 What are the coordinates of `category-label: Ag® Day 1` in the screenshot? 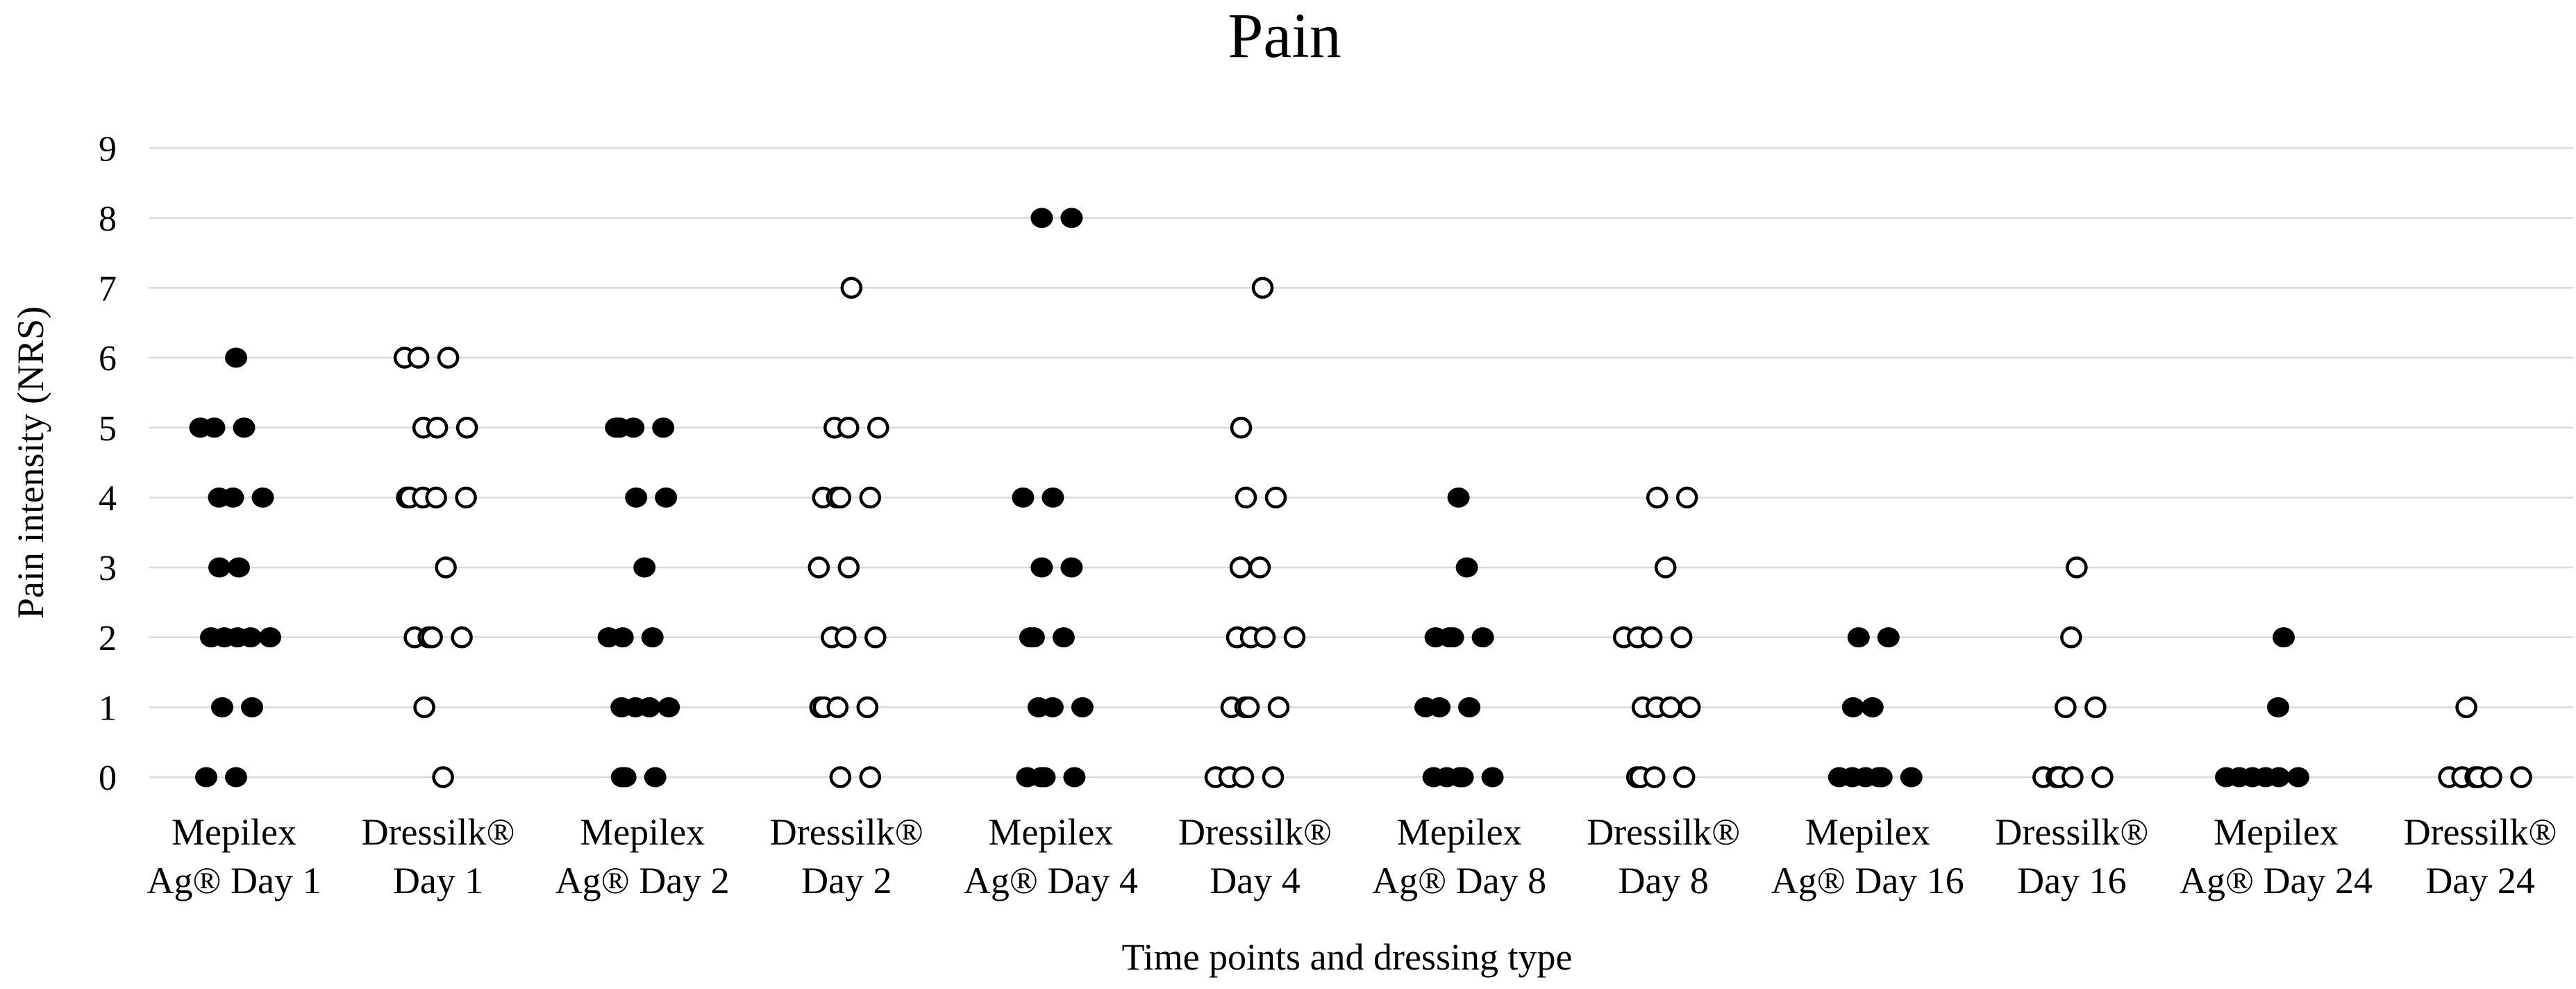 It's located at (234, 880).